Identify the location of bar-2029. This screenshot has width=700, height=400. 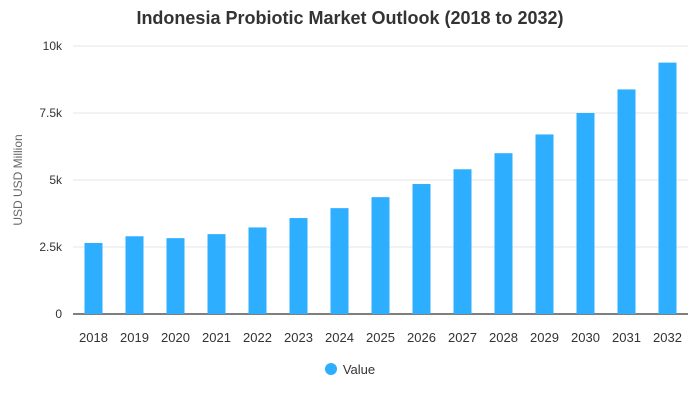
(544, 224).